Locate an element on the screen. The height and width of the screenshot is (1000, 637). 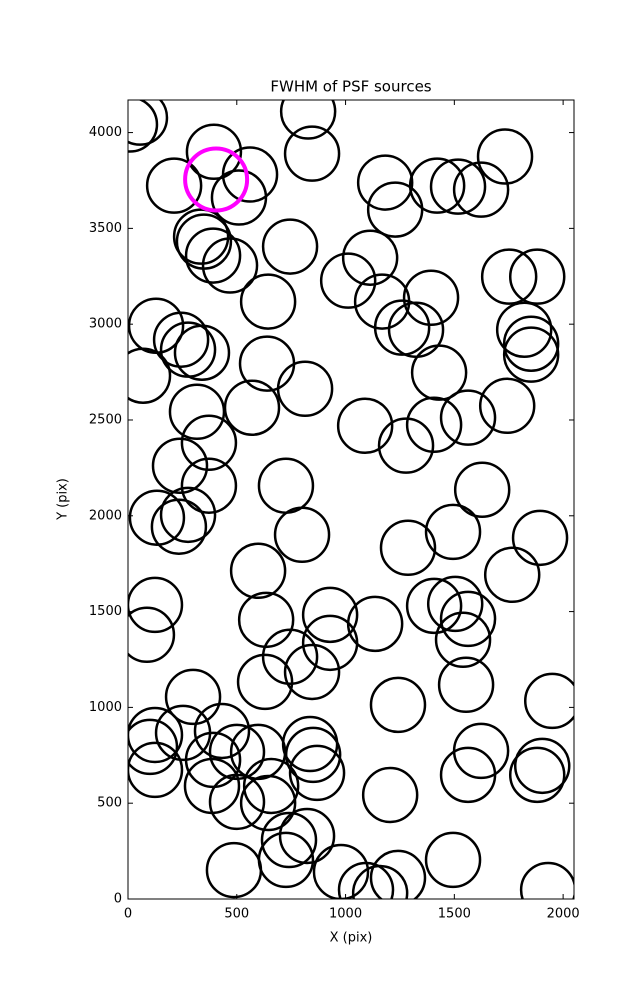
x-tick-label: 0 is located at coordinates (128, 914).